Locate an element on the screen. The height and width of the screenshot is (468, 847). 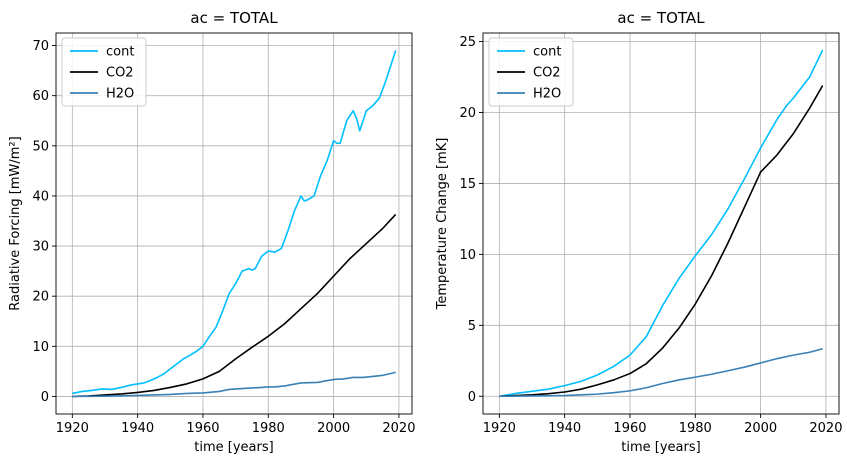
y-tick-label: 50 is located at coordinates (40, 146).